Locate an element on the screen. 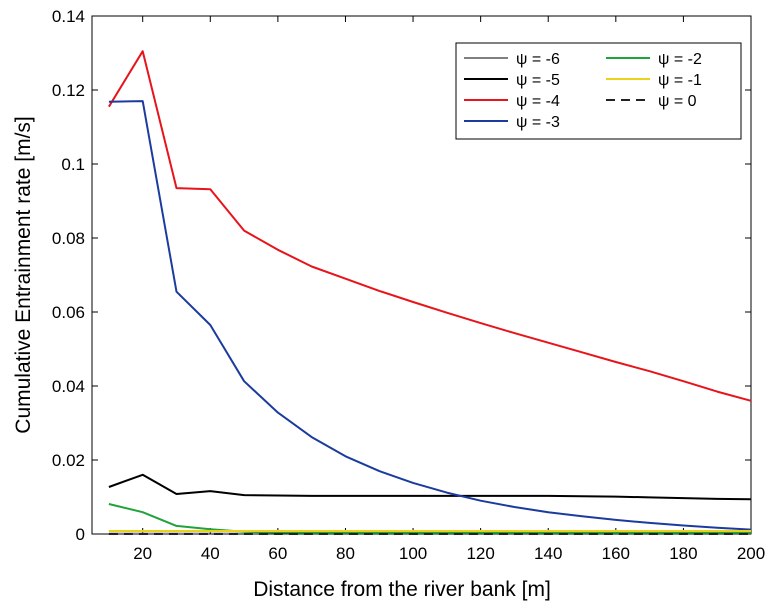  y-tick-label-5: 0.1 is located at coordinates (73, 164).